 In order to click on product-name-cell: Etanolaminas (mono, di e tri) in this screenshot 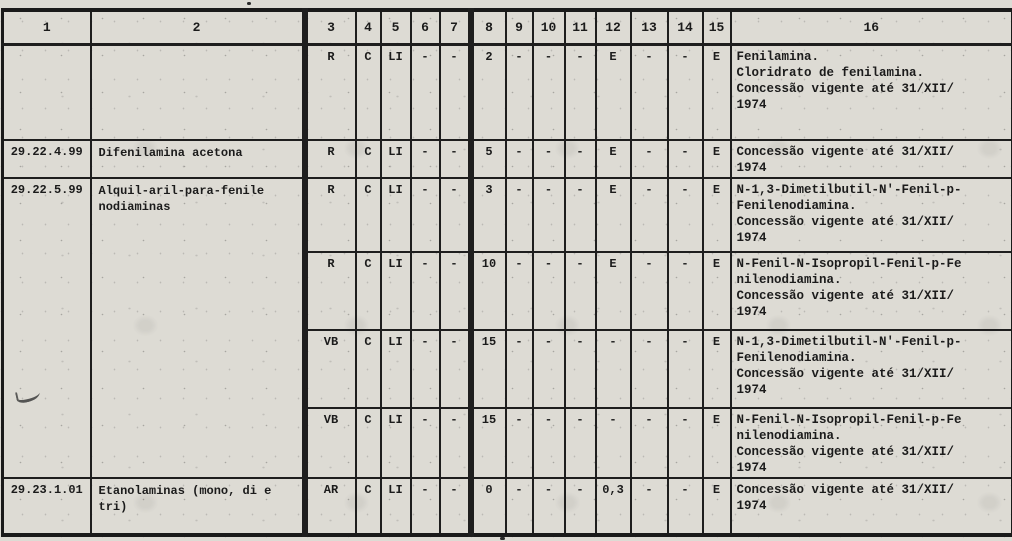, I will do `click(197, 506)`.